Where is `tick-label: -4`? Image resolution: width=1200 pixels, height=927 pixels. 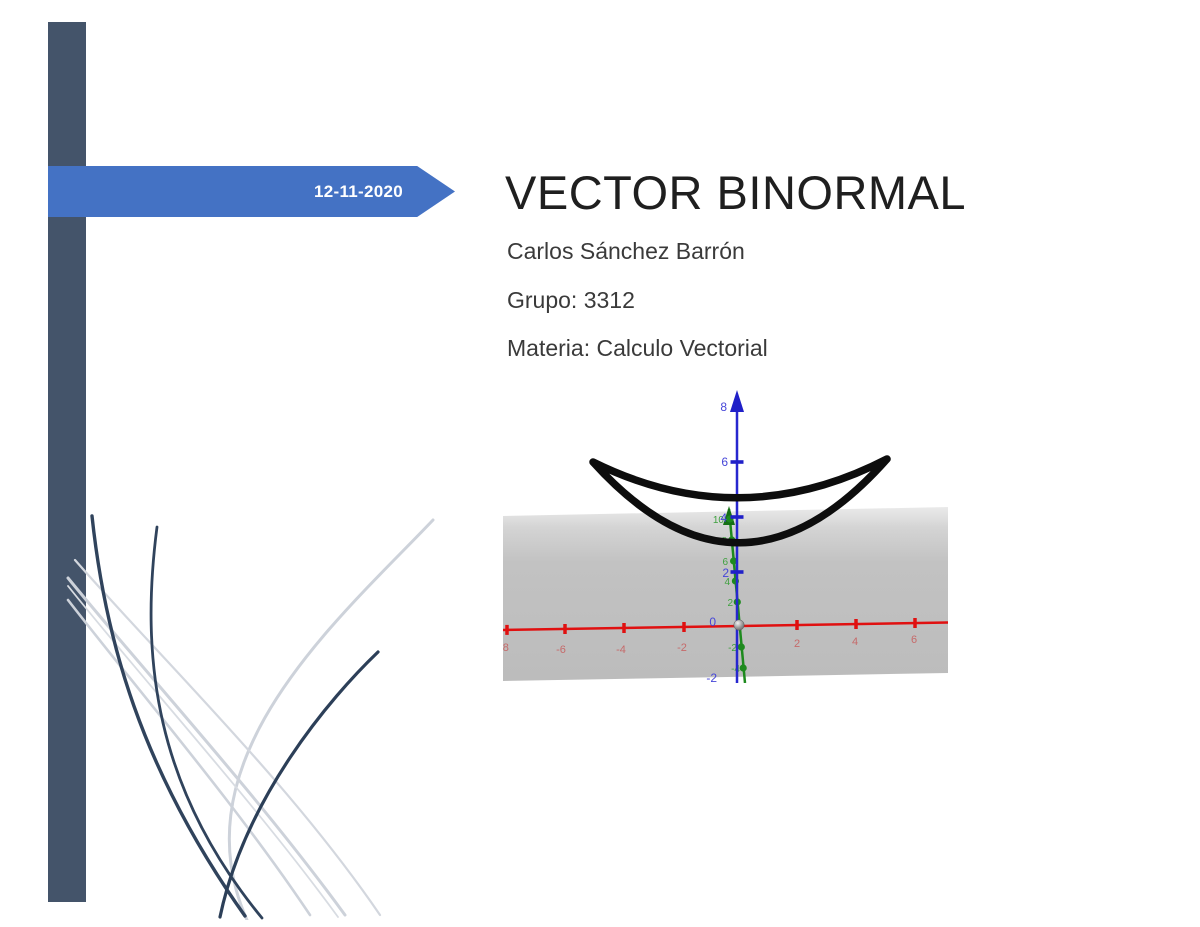
tick-label: -4 is located at coordinates (621, 650).